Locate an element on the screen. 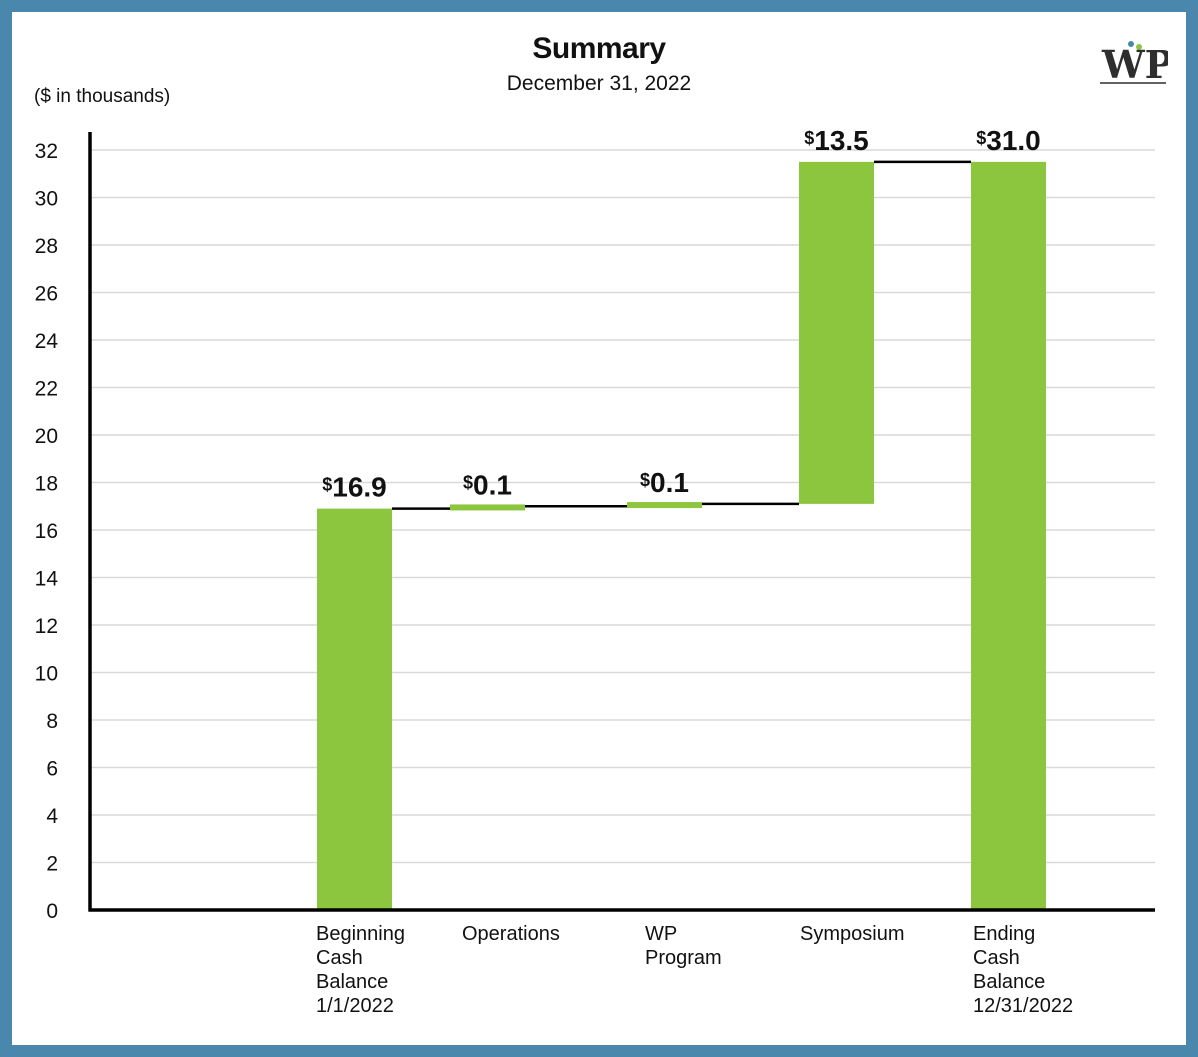 The height and width of the screenshot is (1057, 1198). y-axis-unit-label: ($ in thousands) is located at coordinates (102, 96).